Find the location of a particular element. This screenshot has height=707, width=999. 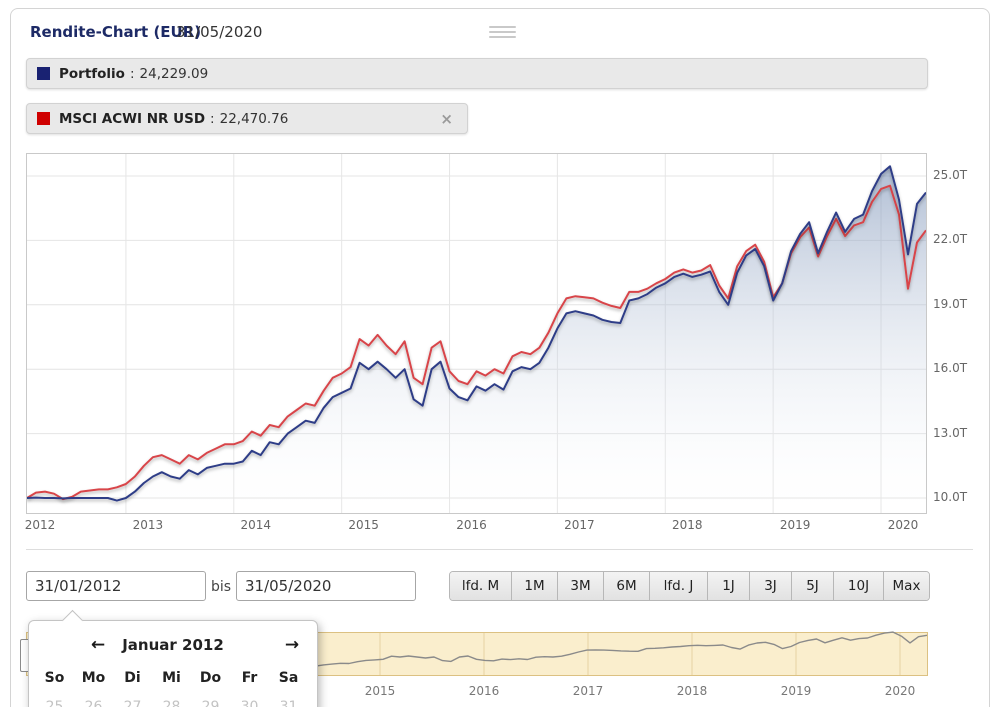

day-header-sa: Sa is located at coordinates (288, 678).